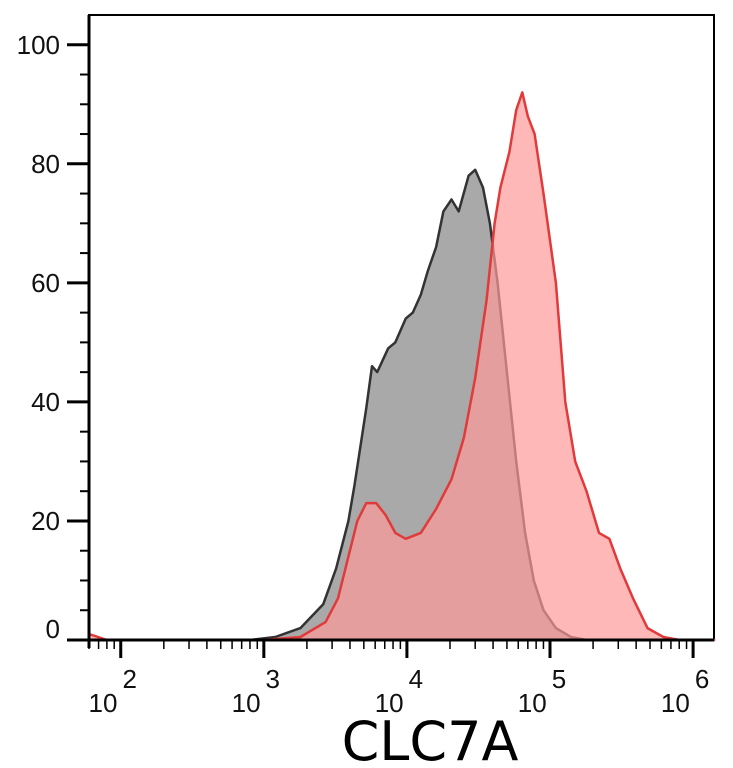 The image size is (733, 768). What do you see at coordinates (542, 691) in the screenshot?
I see `x-tick-label: 10⁵` at bounding box center [542, 691].